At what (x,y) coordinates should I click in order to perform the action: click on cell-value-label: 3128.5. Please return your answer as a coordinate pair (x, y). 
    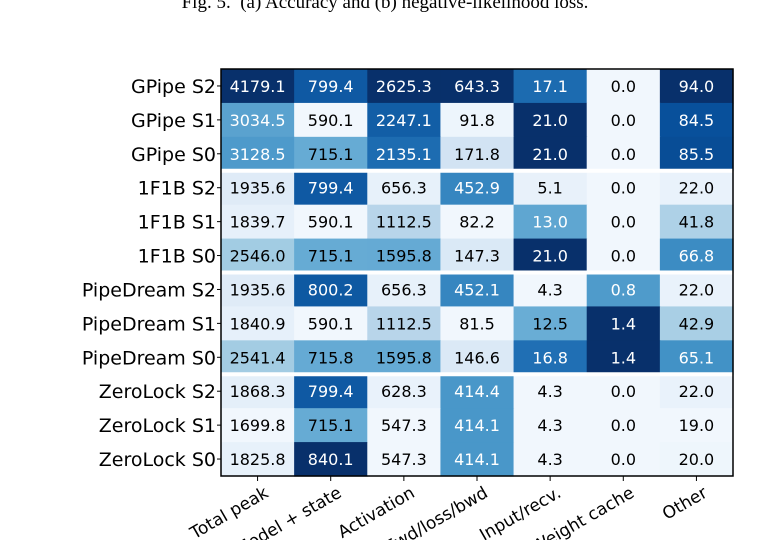
    Looking at the image, I should click on (258, 154).